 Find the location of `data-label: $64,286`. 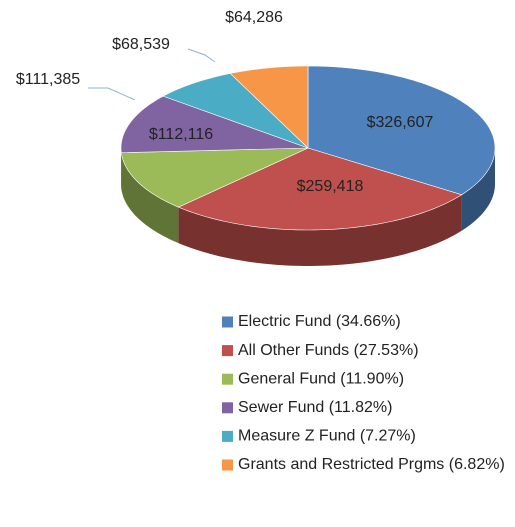

data-label: $64,286 is located at coordinates (254, 17).